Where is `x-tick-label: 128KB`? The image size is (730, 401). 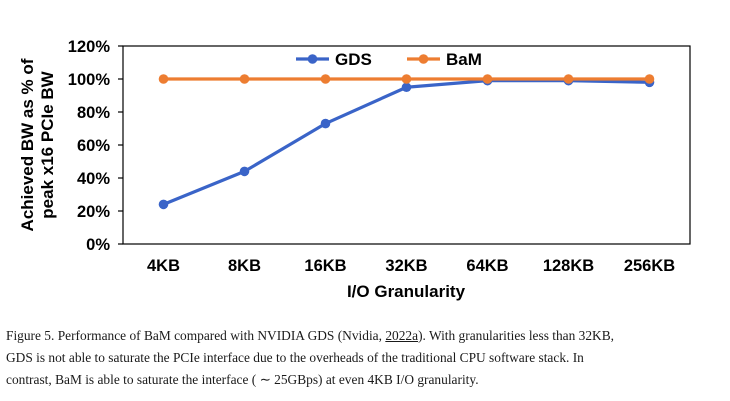 x-tick-label: 128KB is located at coordinates (568, 266).